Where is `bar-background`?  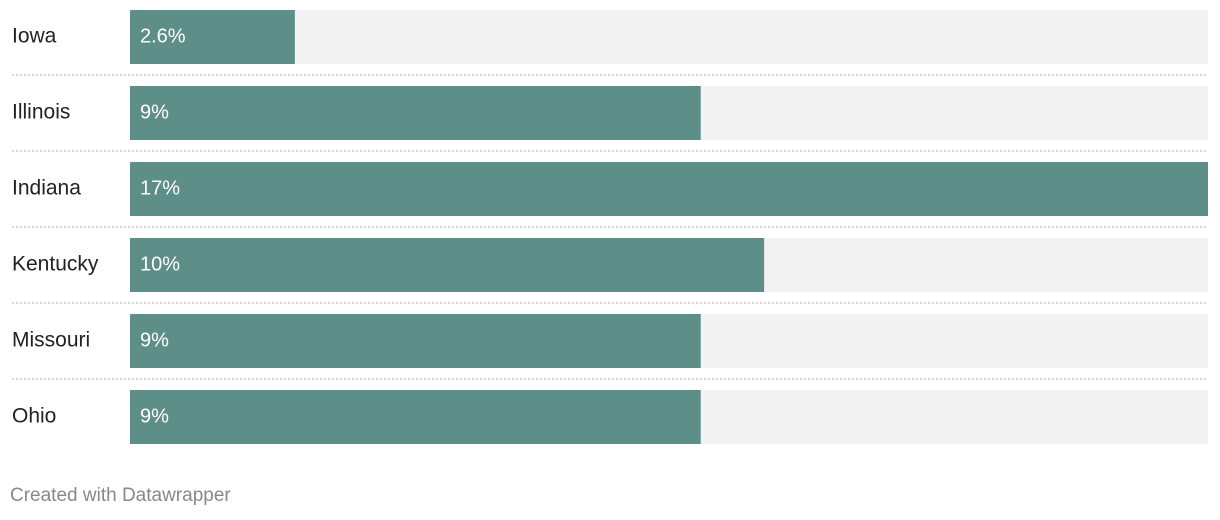
bar-background is located at coordinates (669, 37).